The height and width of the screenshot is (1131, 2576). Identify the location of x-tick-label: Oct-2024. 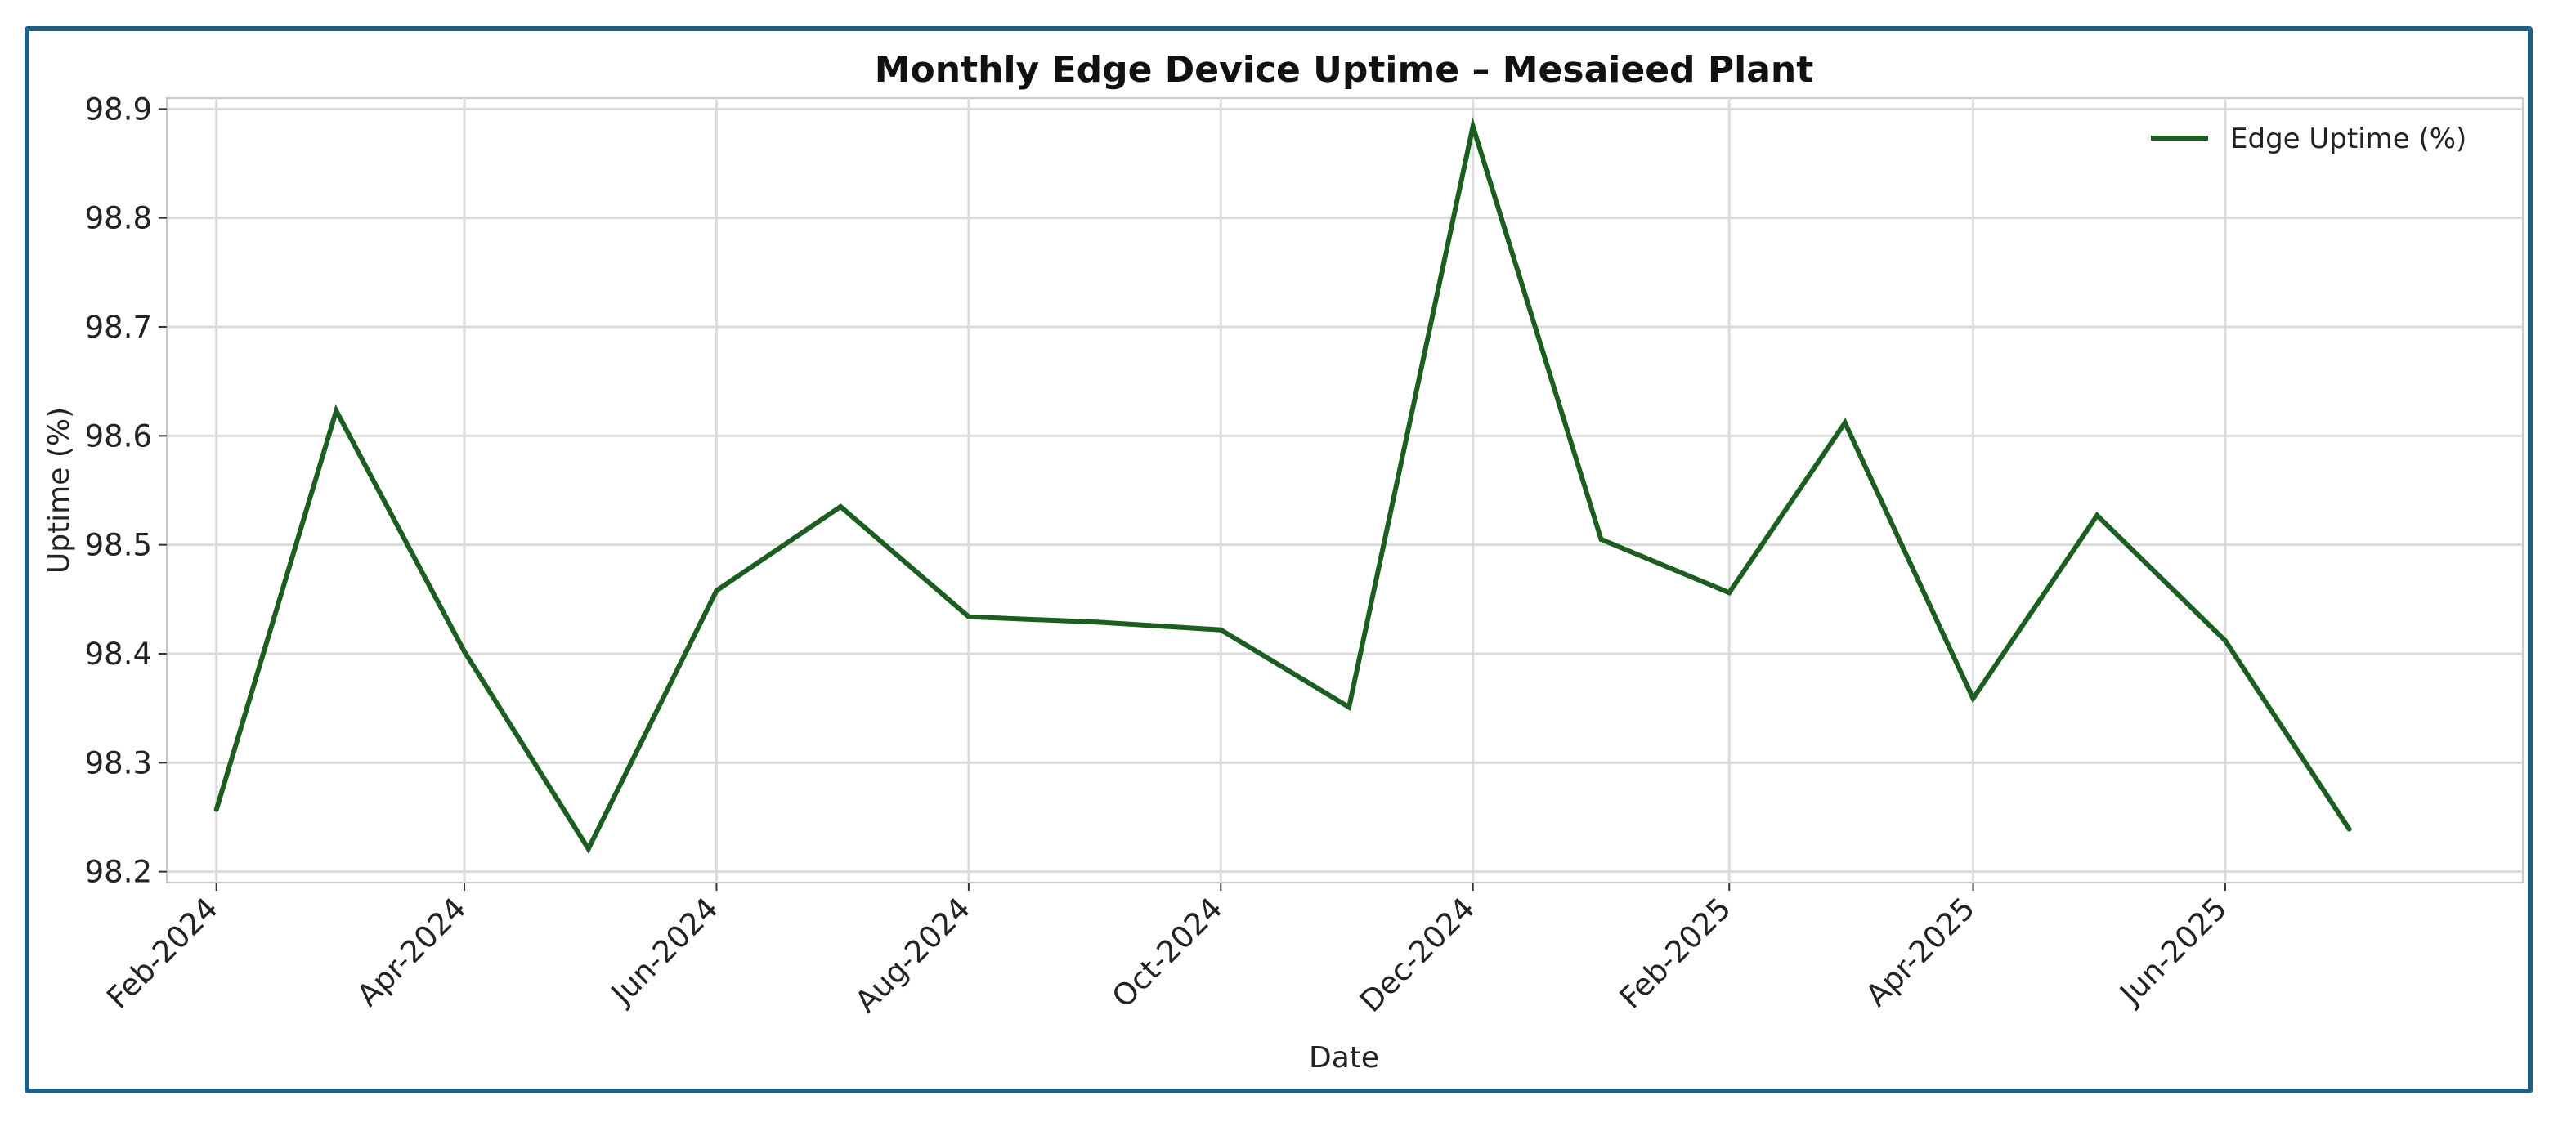
(1167, 953).